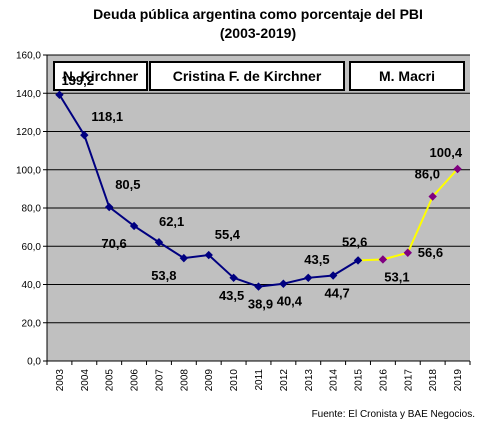 The width and height of the screenshot is (500, 427). What do you see at coordinates (408, 380) in the screenshot?
I see `x-tick-label: 2017` at bounding box center [408, 380].